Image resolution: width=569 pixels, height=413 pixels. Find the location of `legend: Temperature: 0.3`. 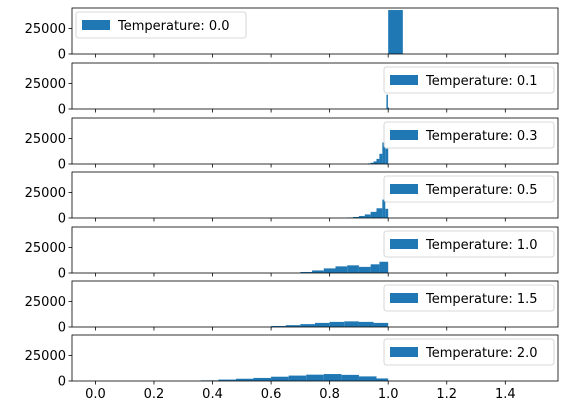

legend: Temperature: 0.3 is located at coordinates (469, 135).